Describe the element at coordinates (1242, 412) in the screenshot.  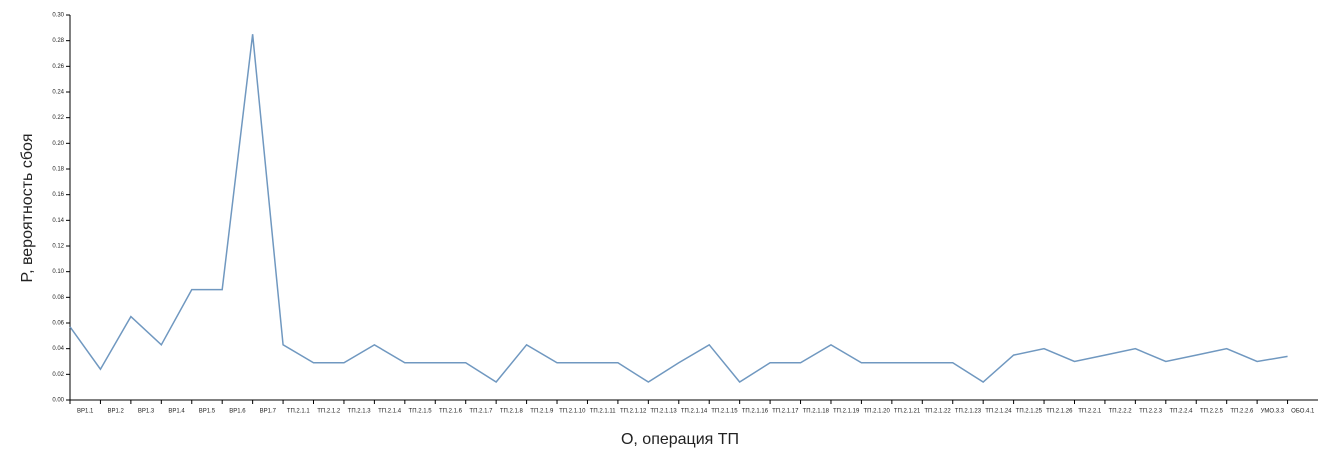
I see `x-tick-label: ТП.2.2.6` at that location.